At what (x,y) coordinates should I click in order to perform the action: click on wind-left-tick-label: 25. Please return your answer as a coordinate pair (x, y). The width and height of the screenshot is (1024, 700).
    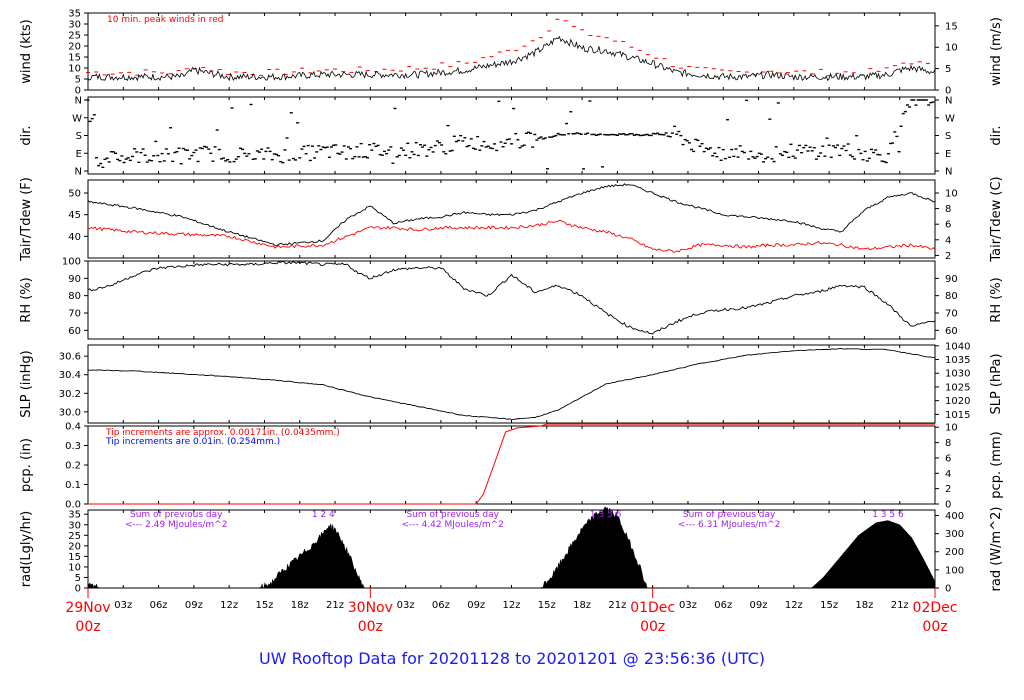
    Looking at the image, I should click on (74, 36).